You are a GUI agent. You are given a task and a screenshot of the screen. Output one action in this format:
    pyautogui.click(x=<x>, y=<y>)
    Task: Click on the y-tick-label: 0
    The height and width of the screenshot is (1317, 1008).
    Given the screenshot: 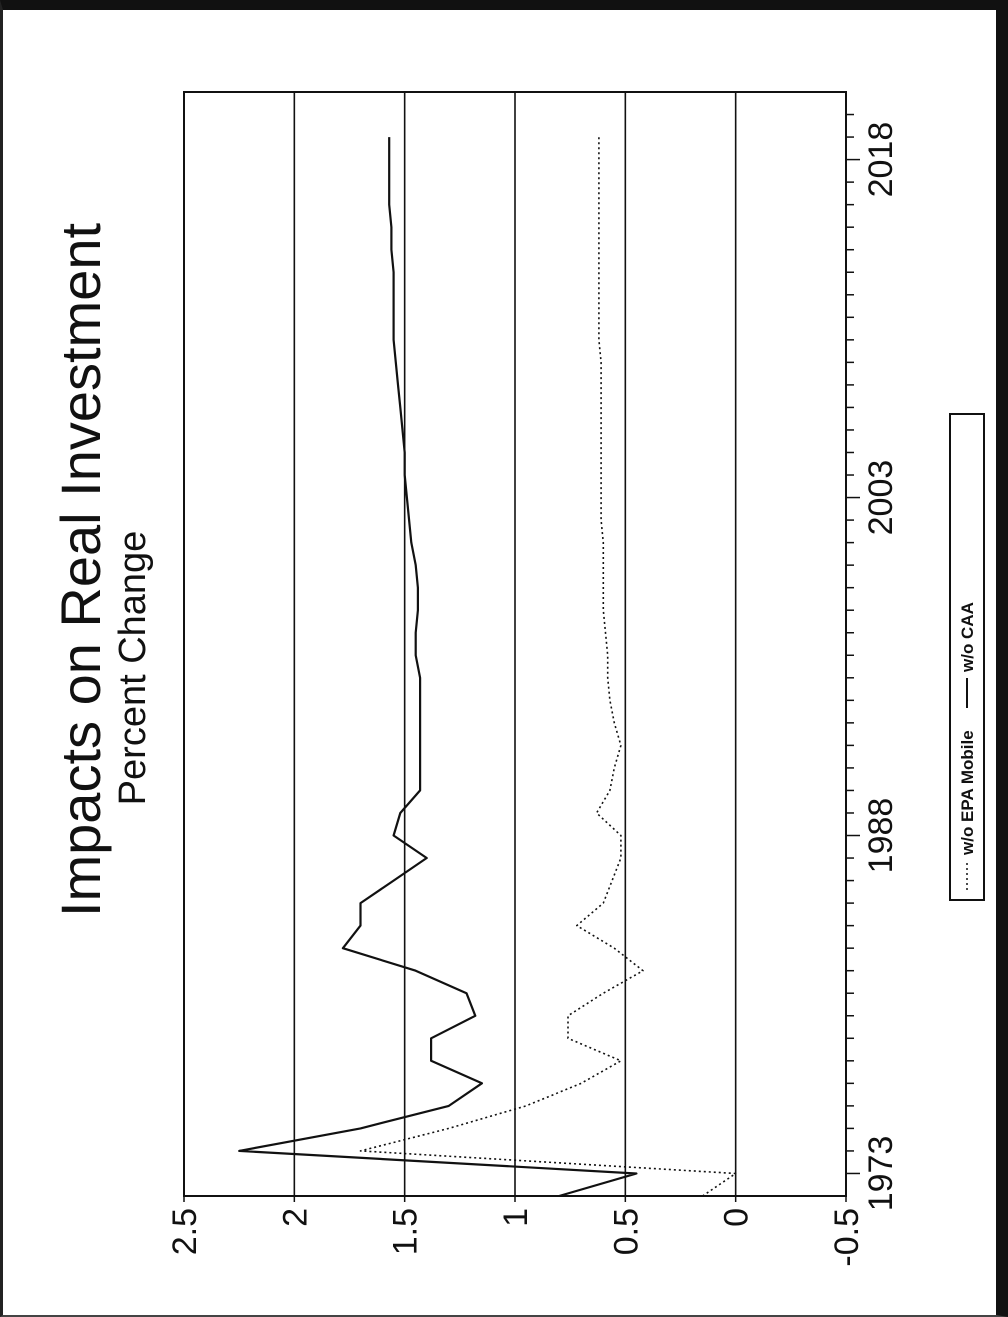 What is the action you would take?
    pyautogui.click(x=737, y=1217)
    